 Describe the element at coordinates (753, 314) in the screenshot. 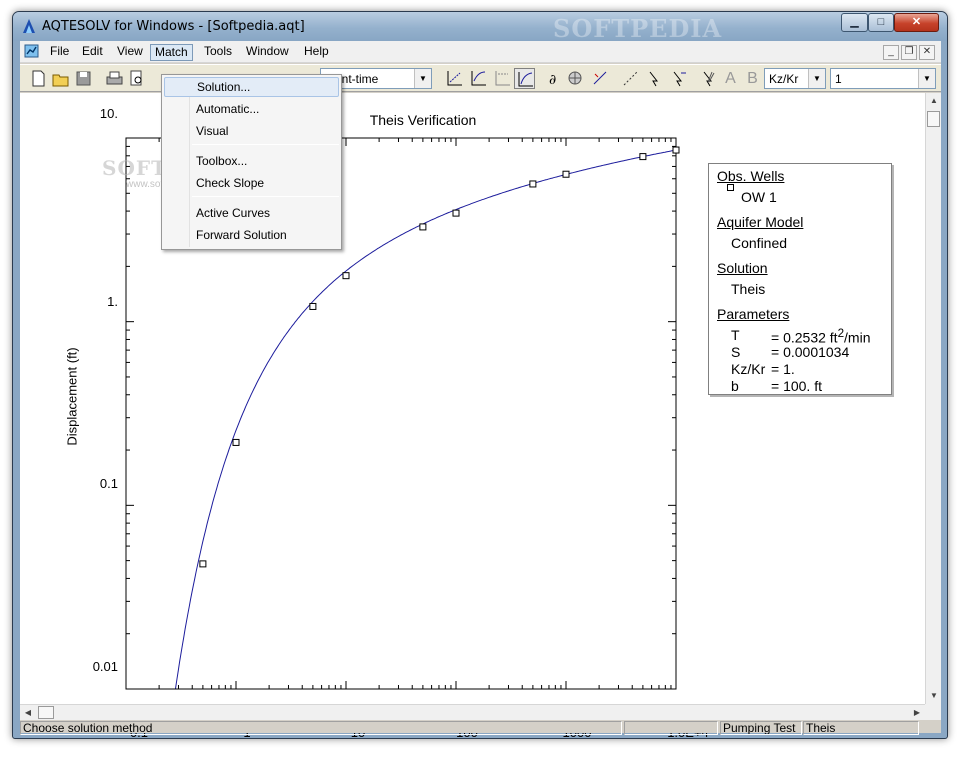

I see `parameters-header: Parameters` at that location.